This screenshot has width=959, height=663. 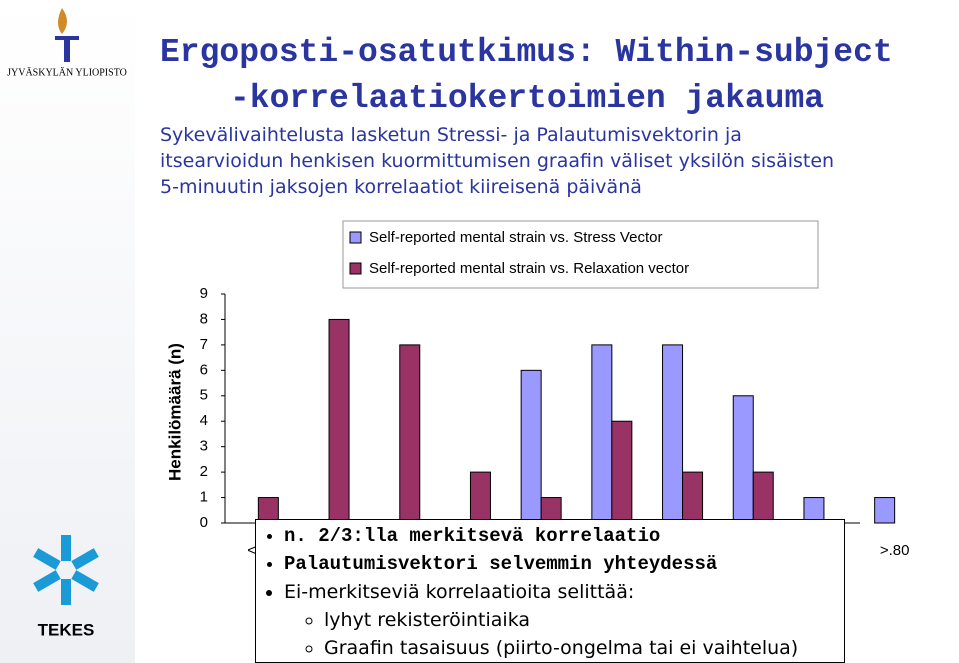 What do you see at coordinates (66, 629) in the screenshot?
I see `logo-text: TEKES` at bounding box center [66, 629].